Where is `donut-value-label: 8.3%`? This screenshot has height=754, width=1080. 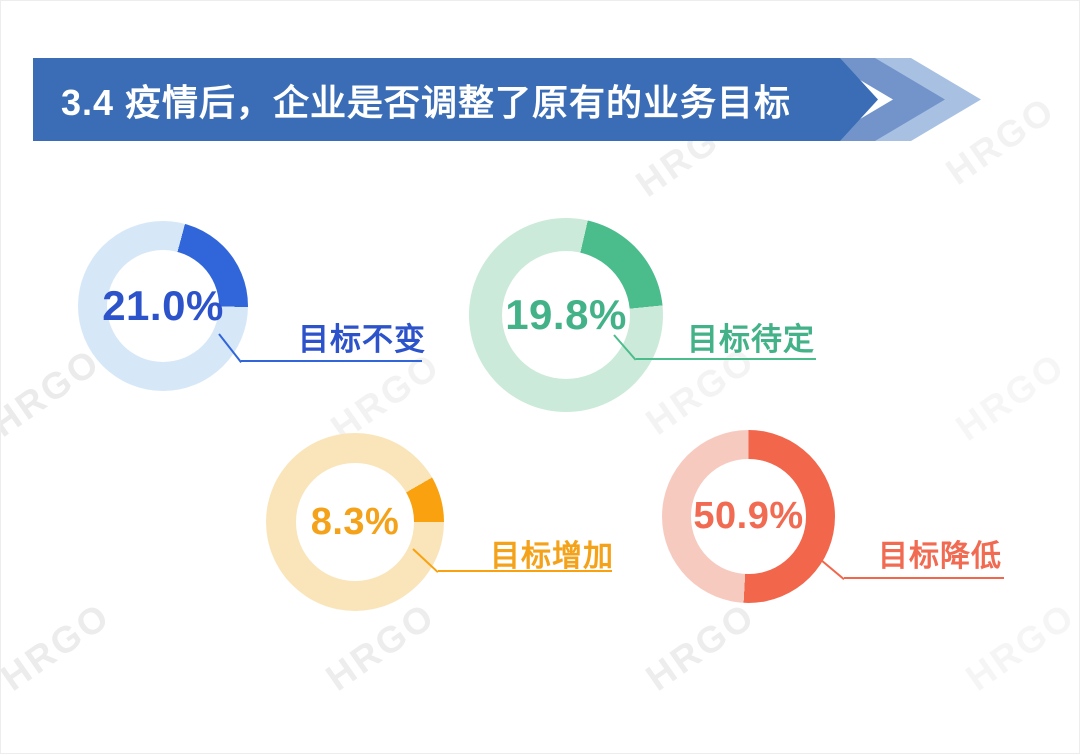
donut-value-label: 8.3% is located at coordinates (355, 521).